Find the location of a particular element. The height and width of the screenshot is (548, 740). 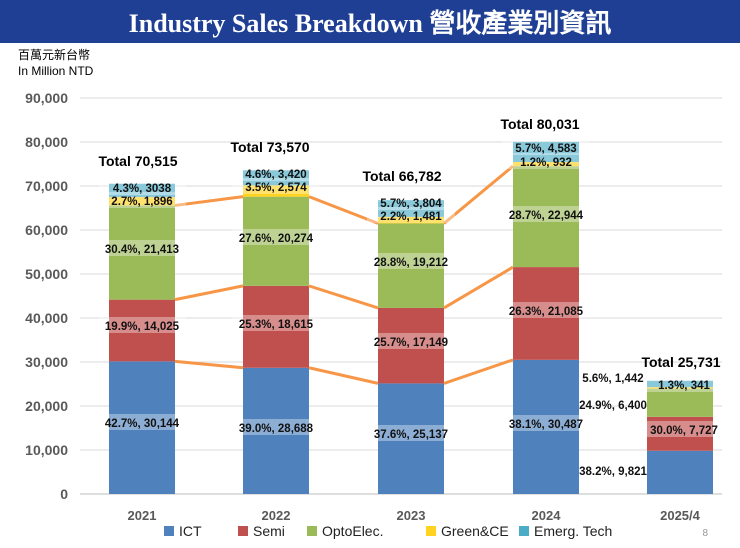

page-title: Industry Sales Breakdown 營收產業別資訊 is located at coordinates (370, 23).